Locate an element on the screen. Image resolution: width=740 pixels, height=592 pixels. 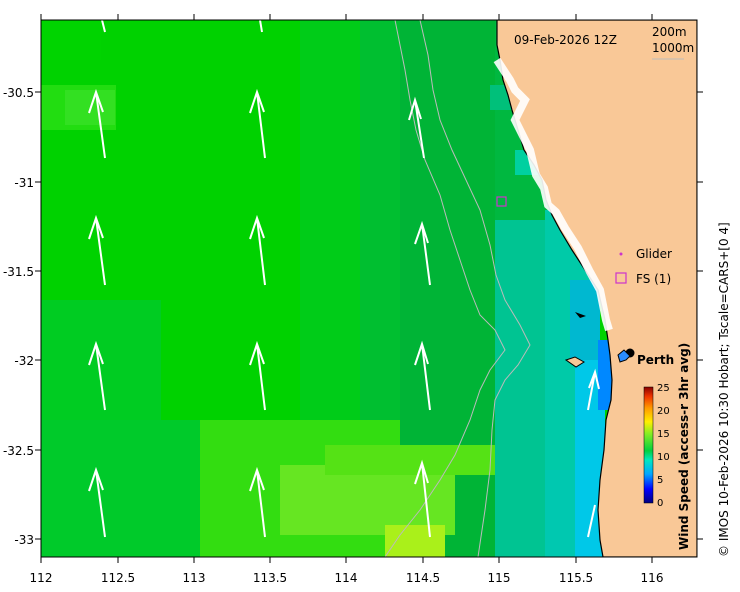
date-label: 09-Feb-2026 12Z is located at coordinates (565, 40).